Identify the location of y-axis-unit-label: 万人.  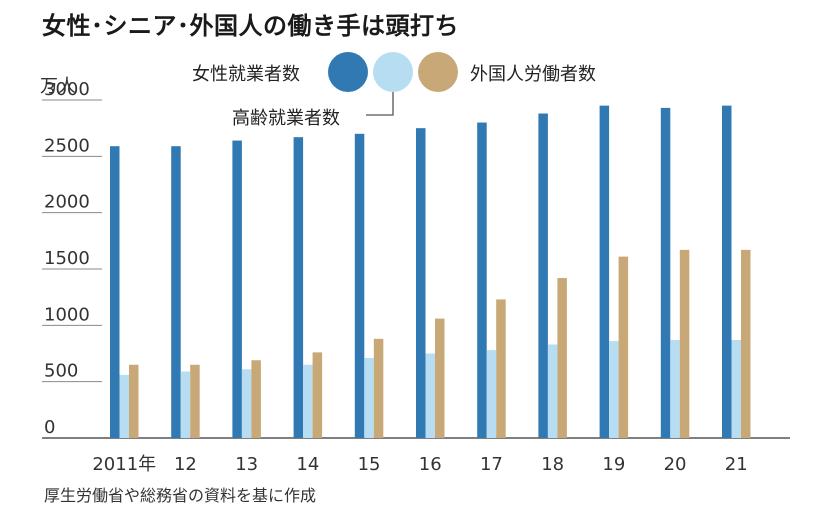
(58, 86).